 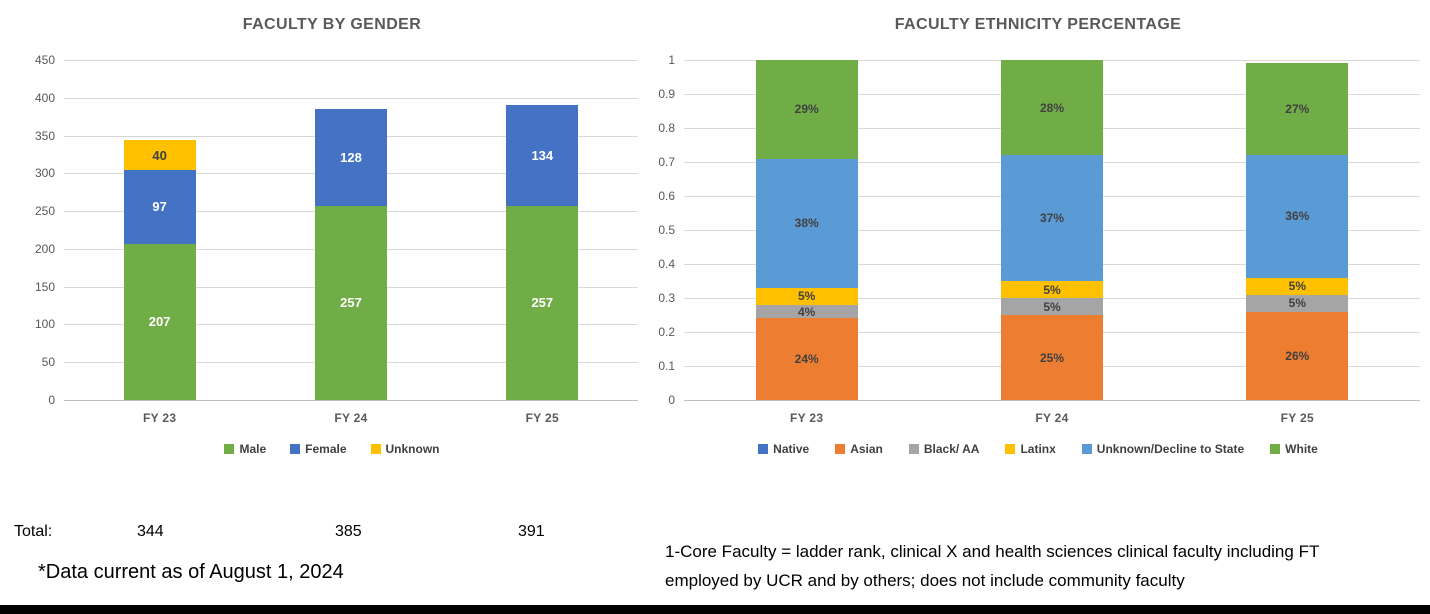 I want to click on y-tick-0-6: 0.6, so click(x=666, y=196).